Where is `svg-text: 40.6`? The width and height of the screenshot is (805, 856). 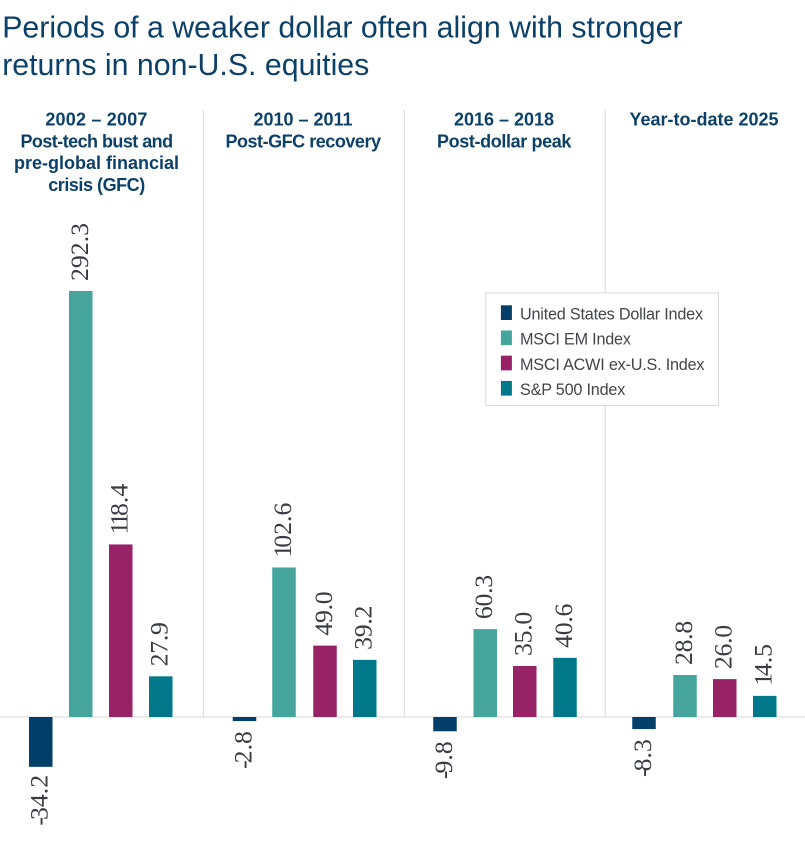
svg-text: 40.6 is located at coordinates (563, 625).